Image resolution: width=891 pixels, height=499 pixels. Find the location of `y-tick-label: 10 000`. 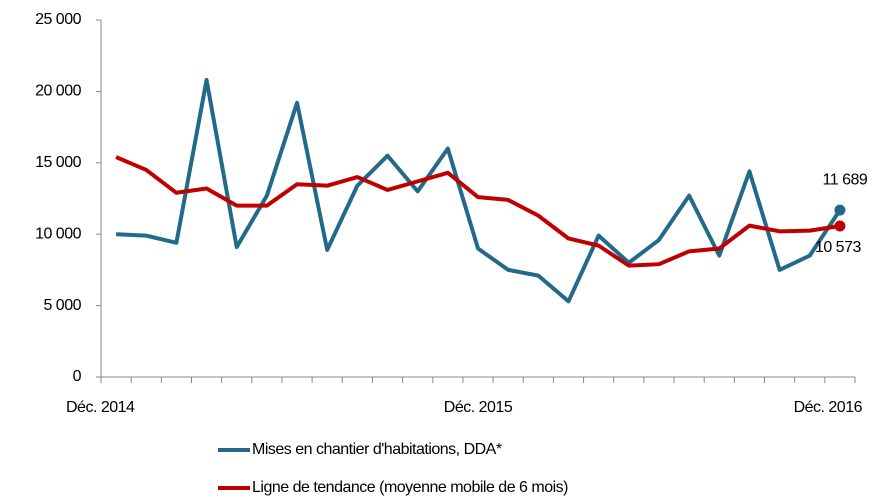

y-tick-label: 10 000 is located at coordinates (58, 233).